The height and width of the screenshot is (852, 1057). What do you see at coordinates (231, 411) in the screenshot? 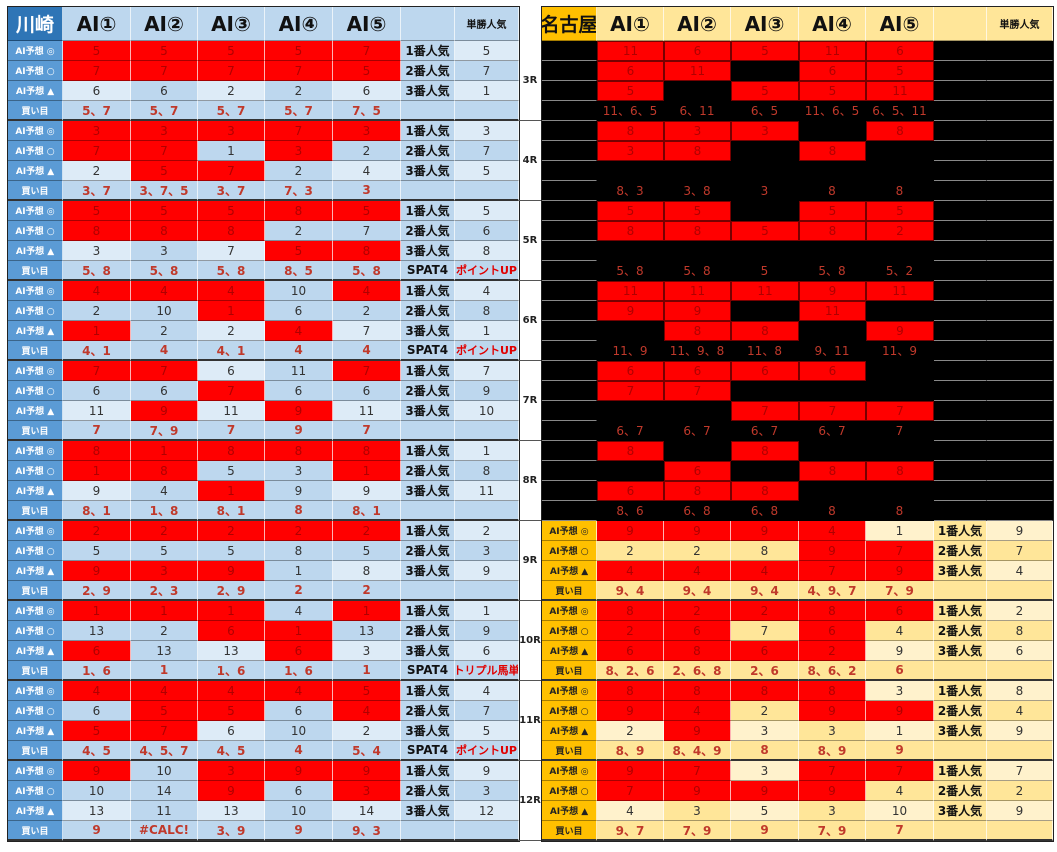
I see `prediction-cell: 11` at bounding box center [231, 411].